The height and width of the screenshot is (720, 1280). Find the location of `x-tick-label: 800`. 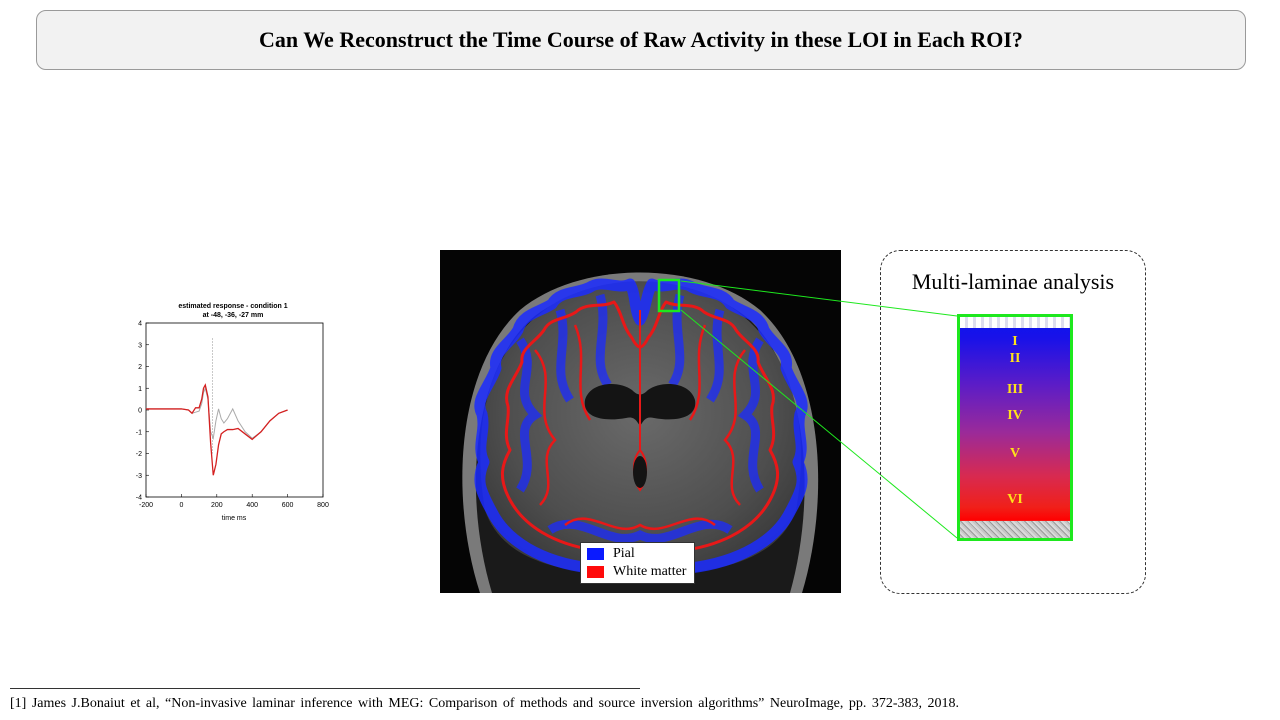

x-tick-label: 800 is located at coordinates (323, 505).